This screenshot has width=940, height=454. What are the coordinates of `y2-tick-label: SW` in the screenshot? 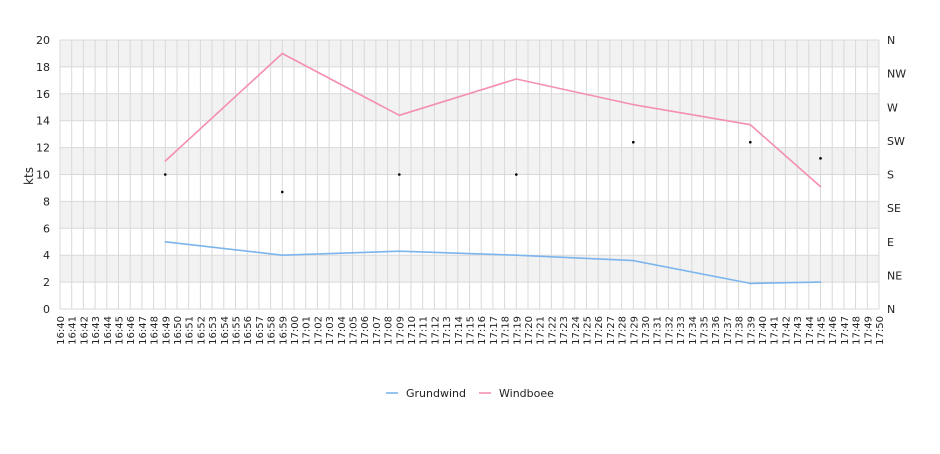 It's located at (896, 141).